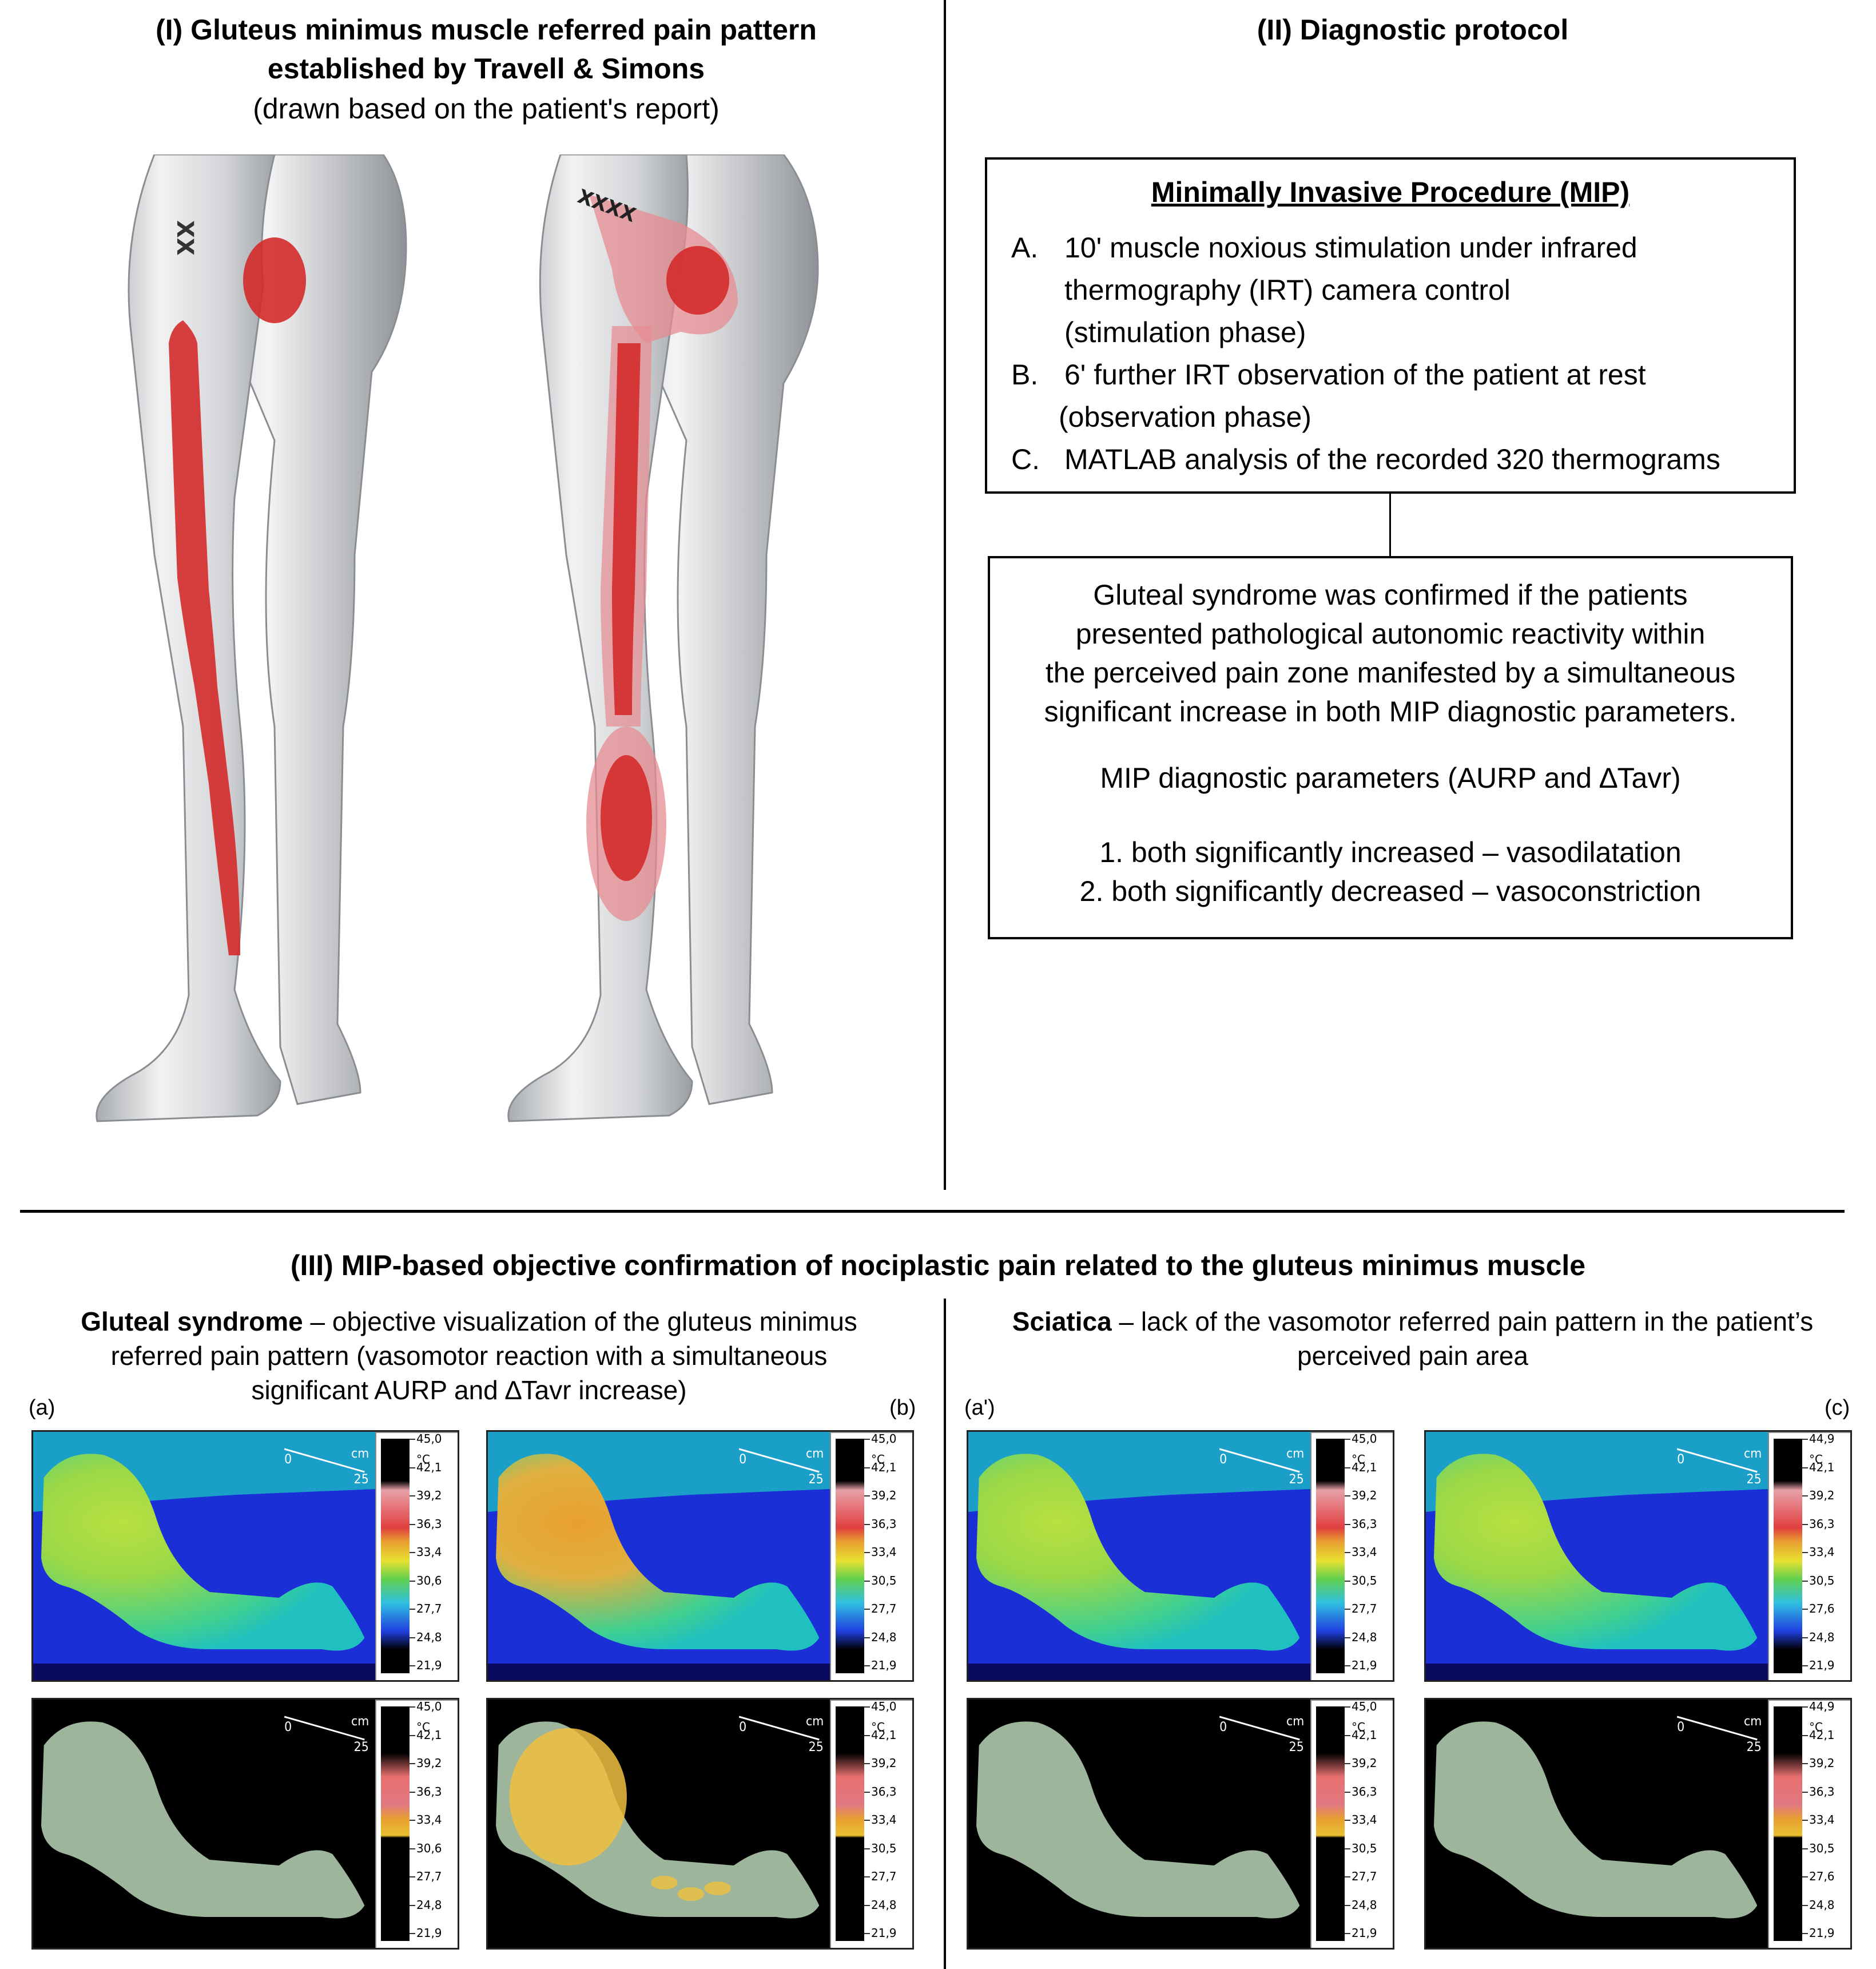 Image resolution: width=1876 pixels, height=1969 pixels. What do you see at coordinates (1598, 1816) in the screenshot?
I see `thermogram-image-c-bottom: 0 cm 25` at bounding box center [1598, 1816].